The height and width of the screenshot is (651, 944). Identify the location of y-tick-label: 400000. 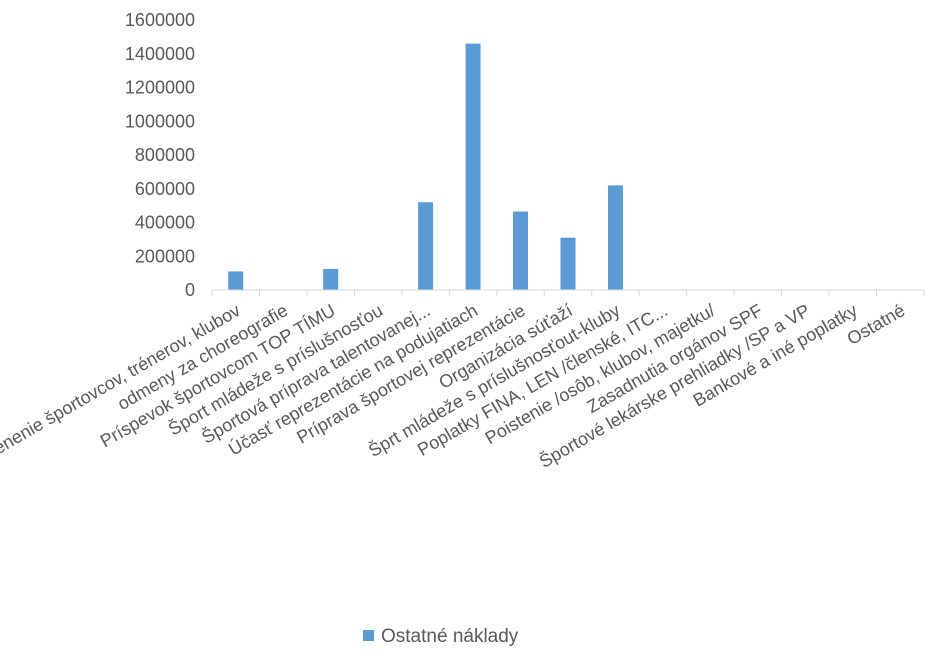
(165, 223).